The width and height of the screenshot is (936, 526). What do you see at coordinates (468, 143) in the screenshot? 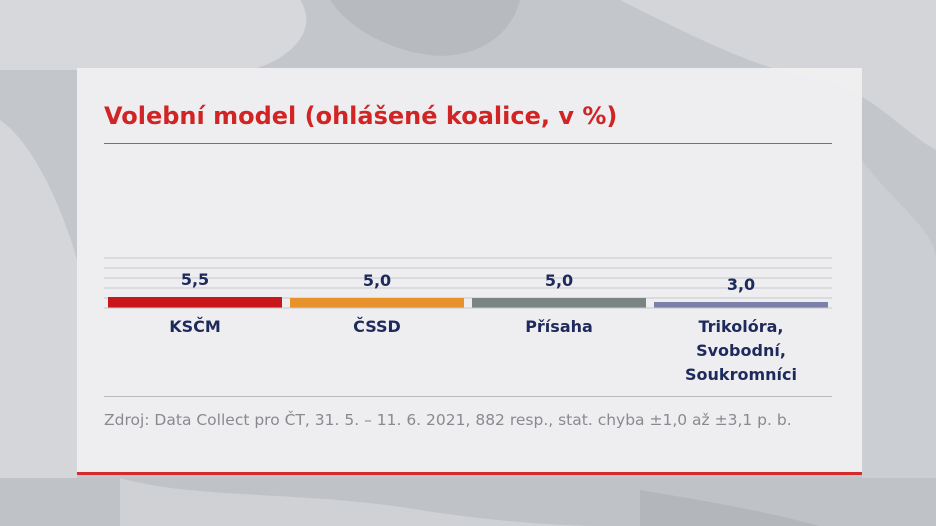
I see `title-divider` at bounding box center [468, 143].